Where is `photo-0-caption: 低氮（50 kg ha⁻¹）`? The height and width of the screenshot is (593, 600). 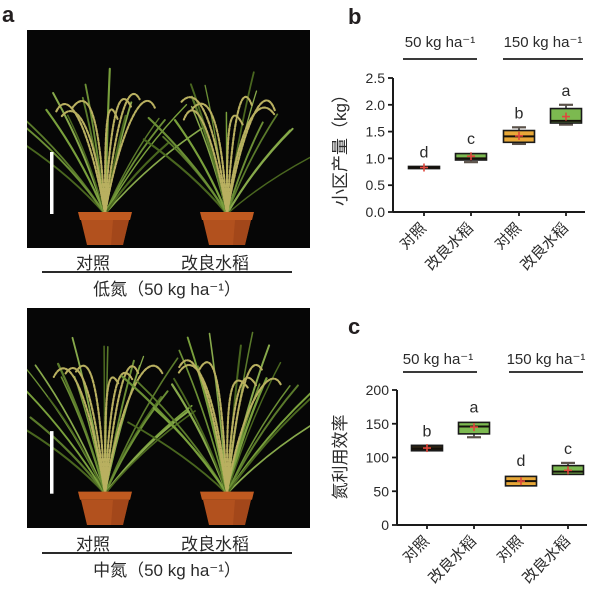
photo-0-caption: 低氮（50 kg ha⁻¹） is located at coordinates (167, 289).